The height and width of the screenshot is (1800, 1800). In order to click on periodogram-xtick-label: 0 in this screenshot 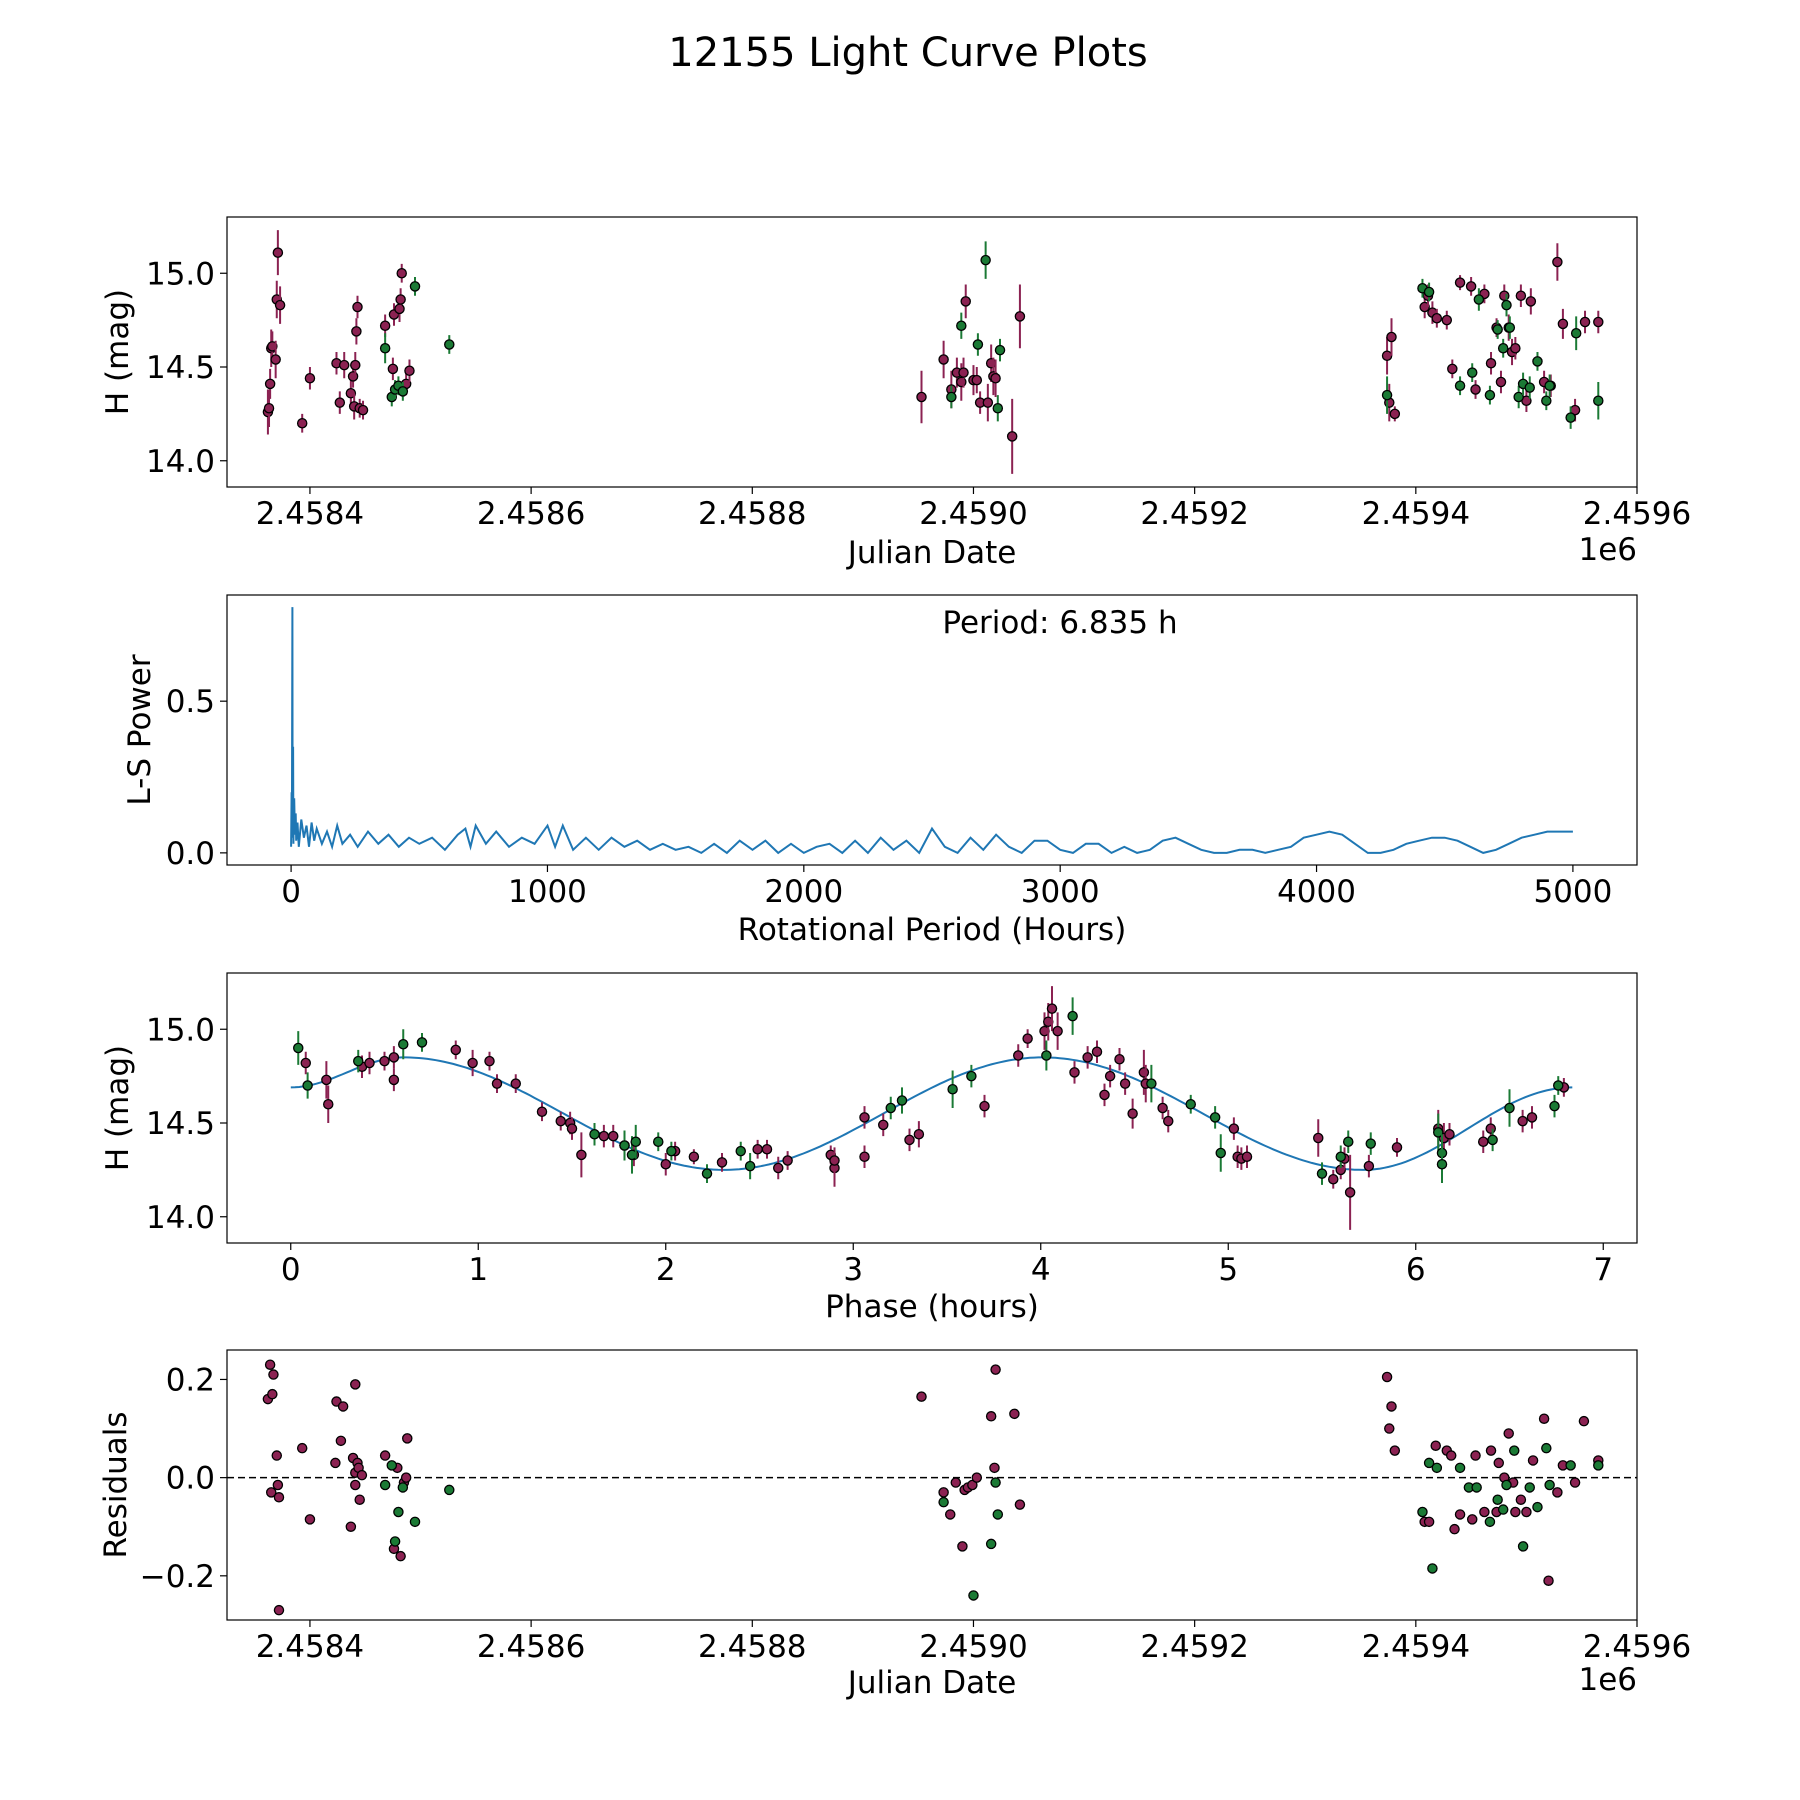, I will do `click(291, 892)`.